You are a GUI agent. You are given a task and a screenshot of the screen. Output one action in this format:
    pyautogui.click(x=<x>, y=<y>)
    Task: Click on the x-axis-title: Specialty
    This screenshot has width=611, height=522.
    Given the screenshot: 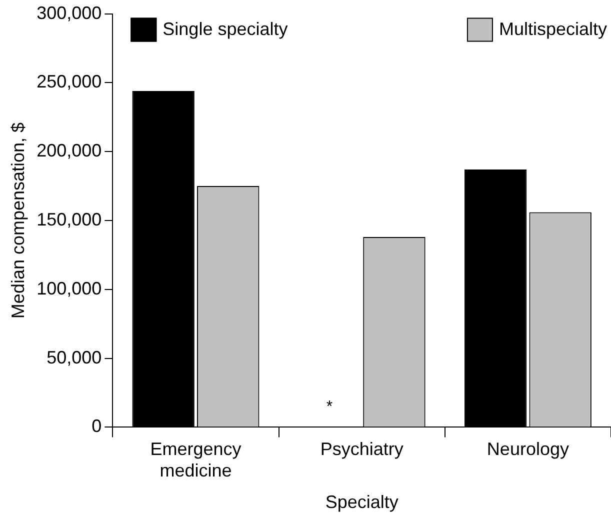 What is the action you would take?
    pyautogui.click(x=361, y=502)
    